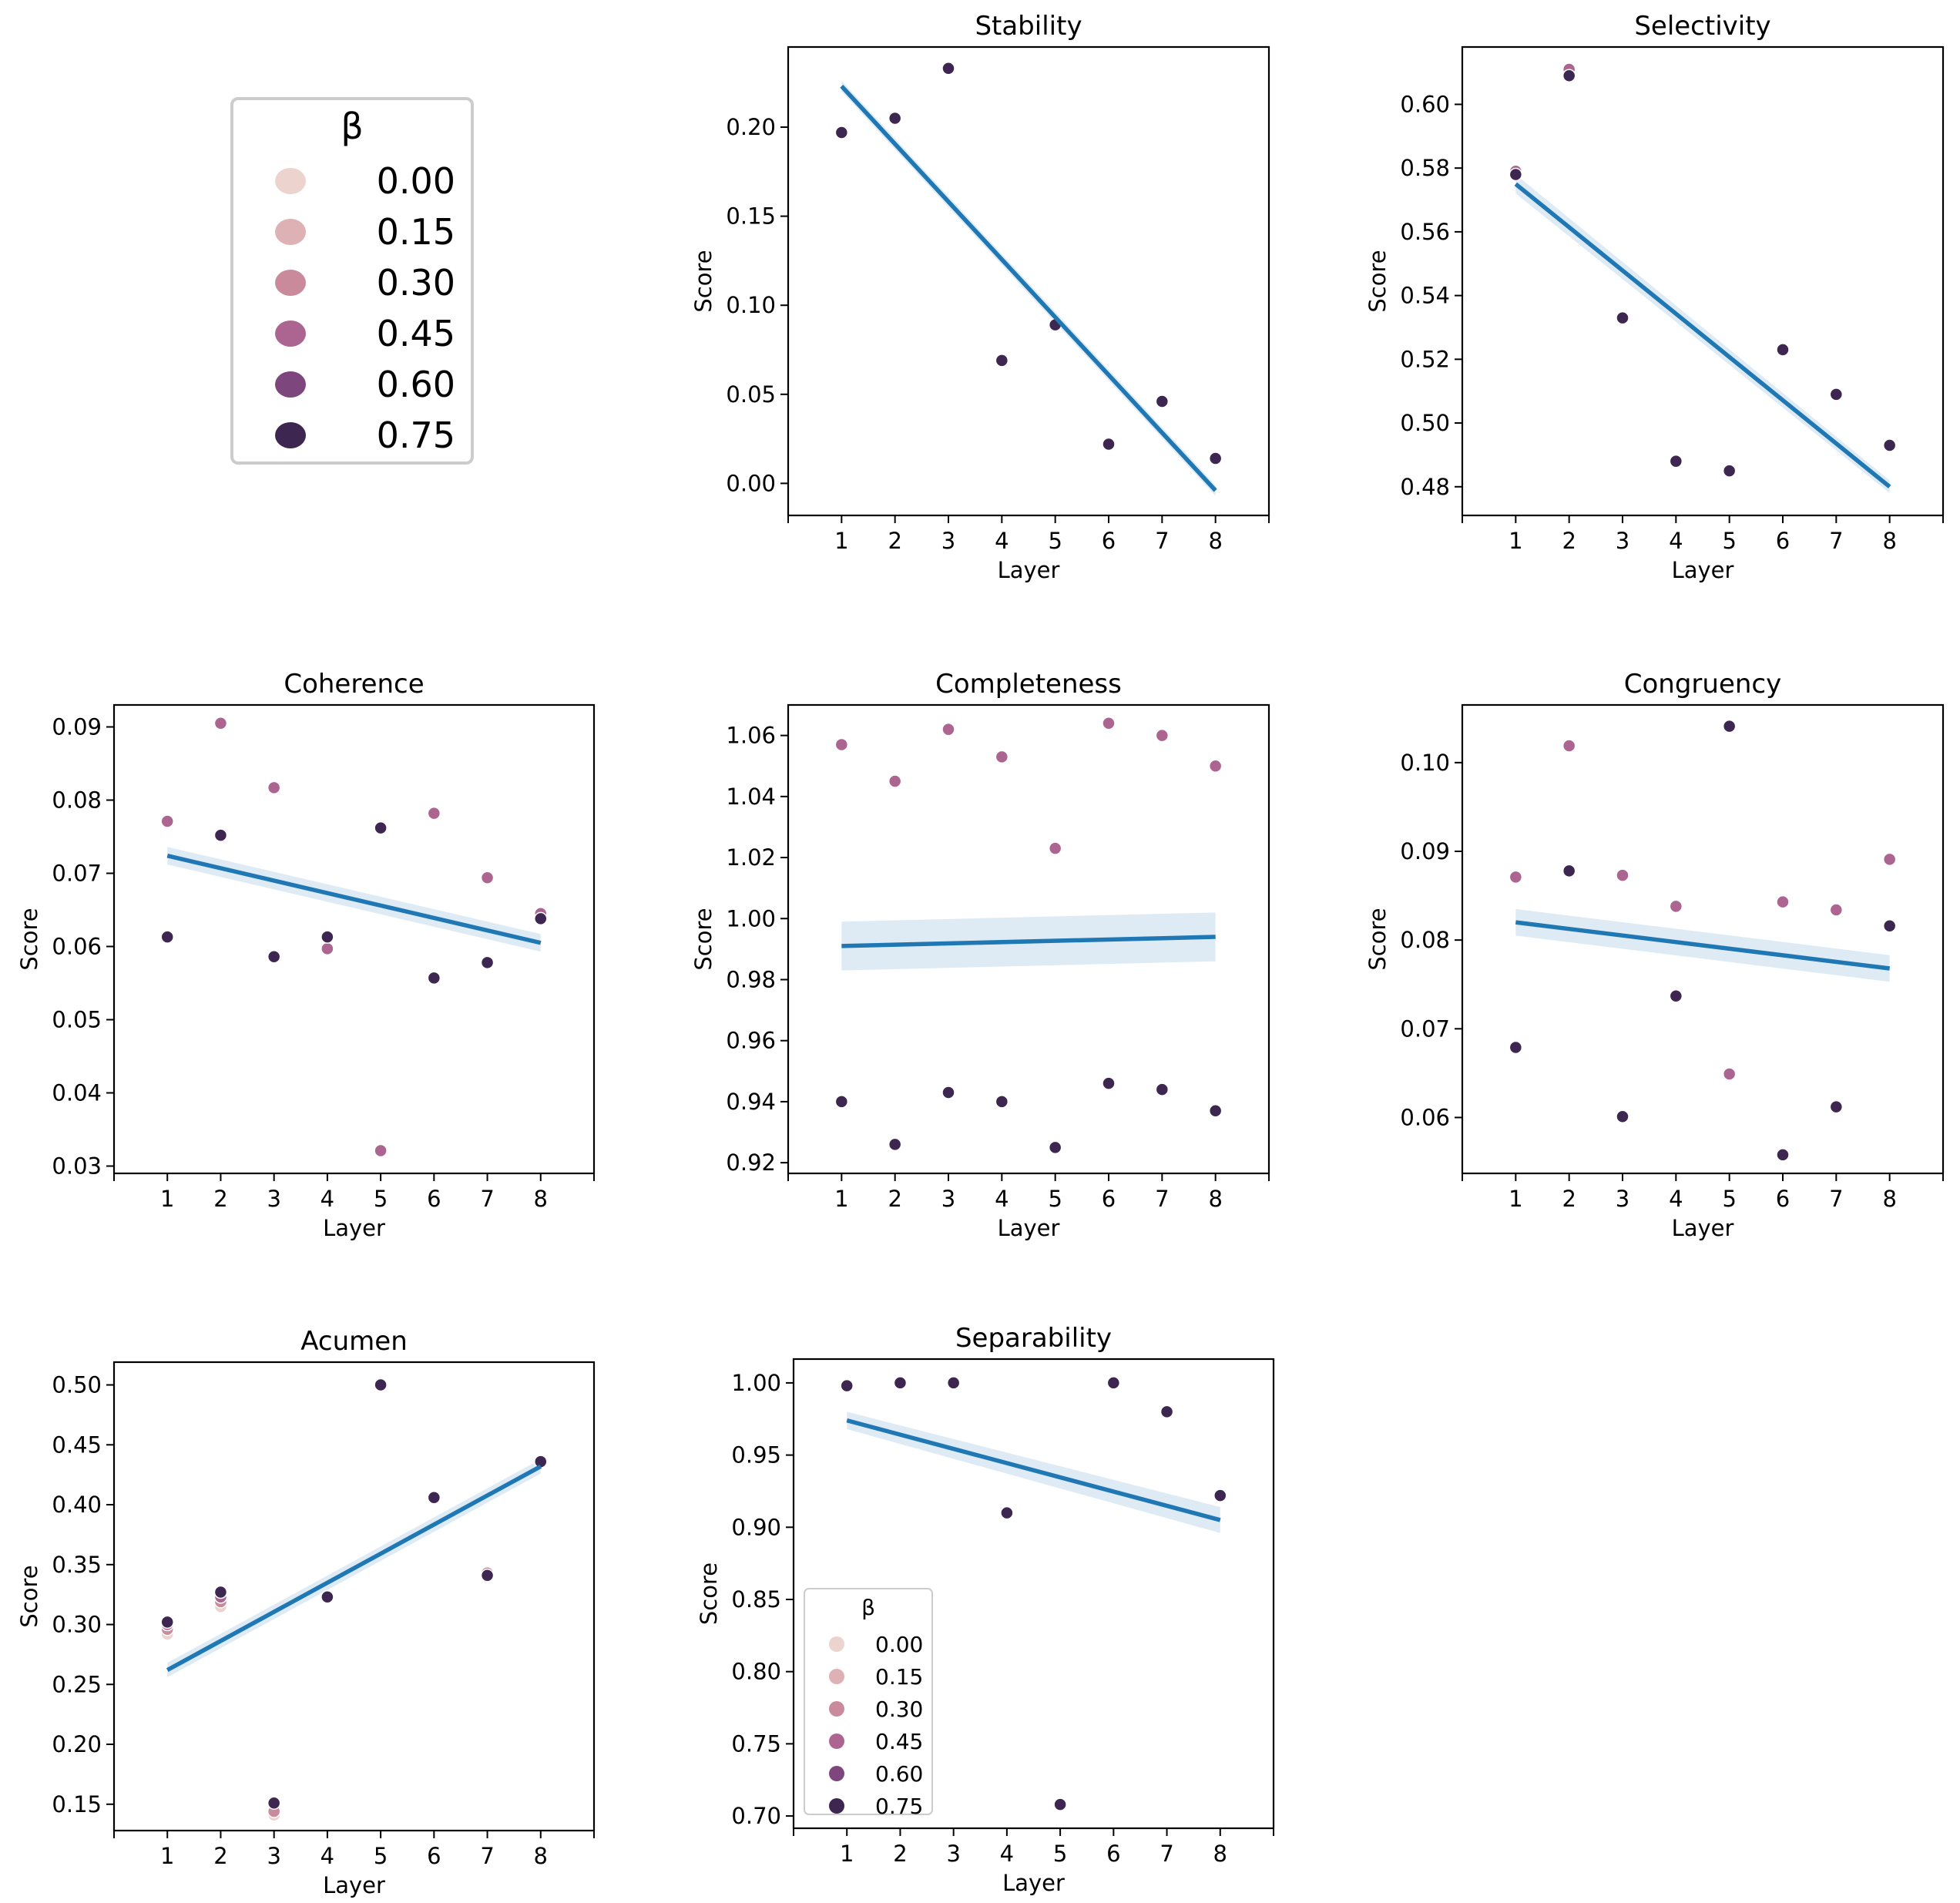  Describe the element at coordinates (751, 918) in the screenshot. I see `completeness-ytick-label: 1.00` at that location.